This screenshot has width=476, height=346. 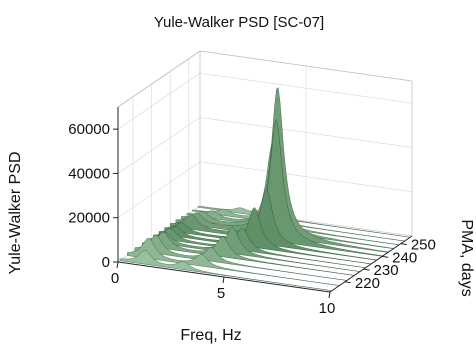 I want to click on x-axis-ticks: 0 5 10, so click(x=223, y=289).